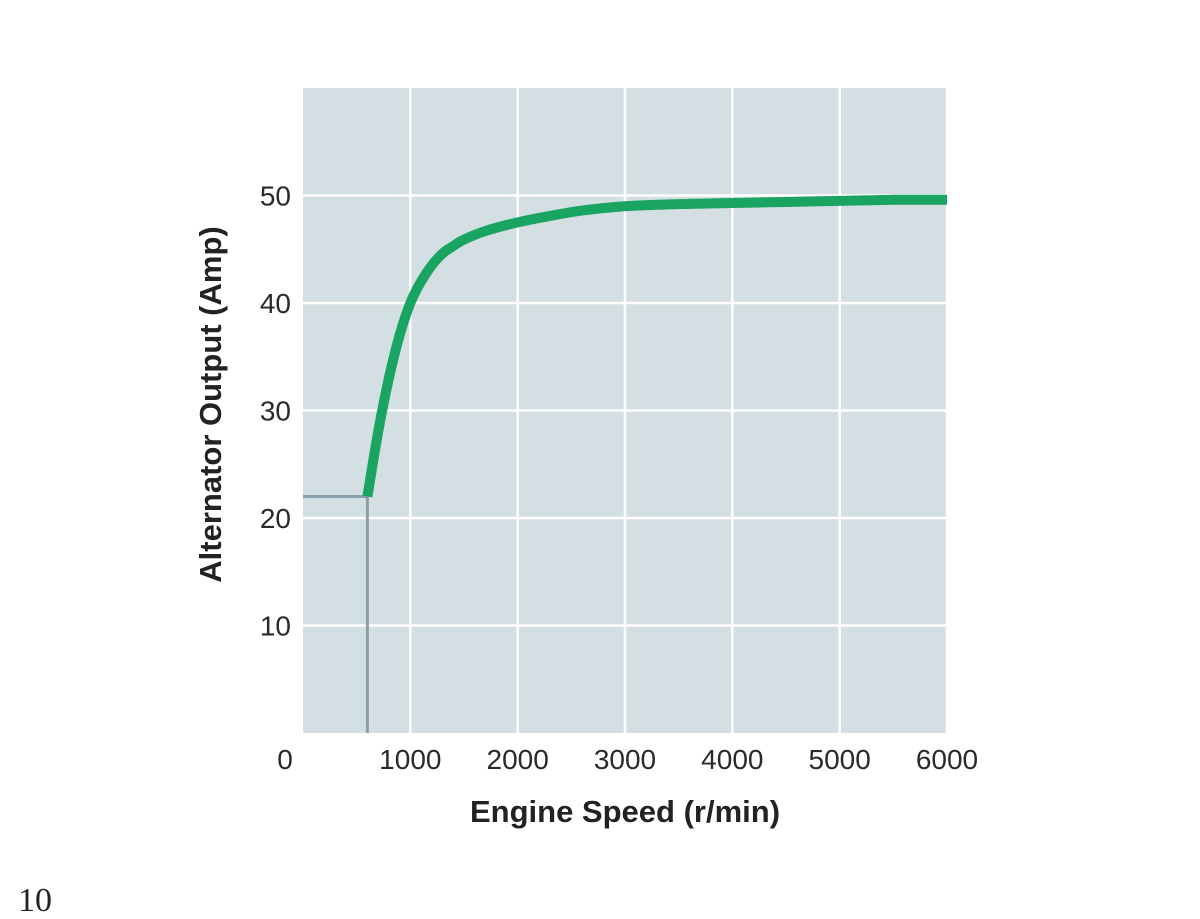  I want to click on x-tick-label: 3000, so click(625, 759).